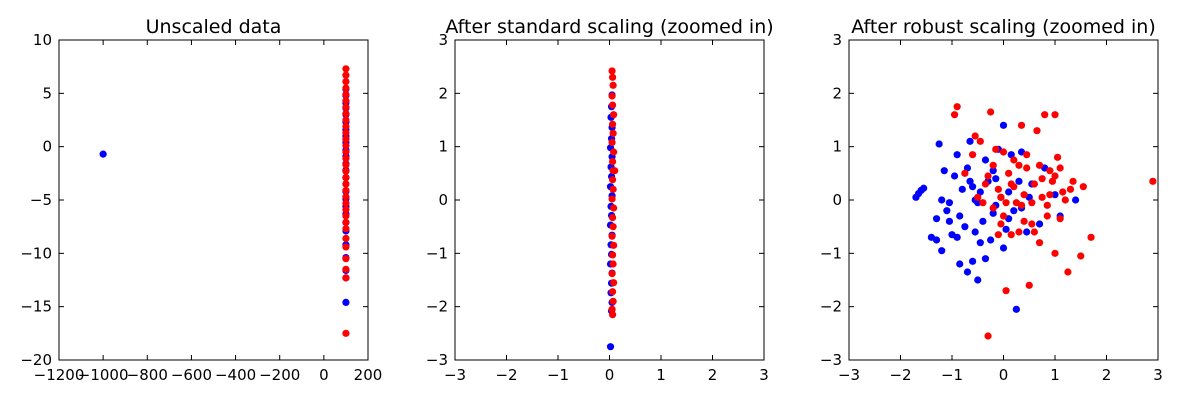 This screenshot has height=400, width=1200. What do you see at coordinates (1003, 27) in the screenshot?
I see `chart-title: After robust scaling (zoomed in)` at bounding box center [1003, 27].